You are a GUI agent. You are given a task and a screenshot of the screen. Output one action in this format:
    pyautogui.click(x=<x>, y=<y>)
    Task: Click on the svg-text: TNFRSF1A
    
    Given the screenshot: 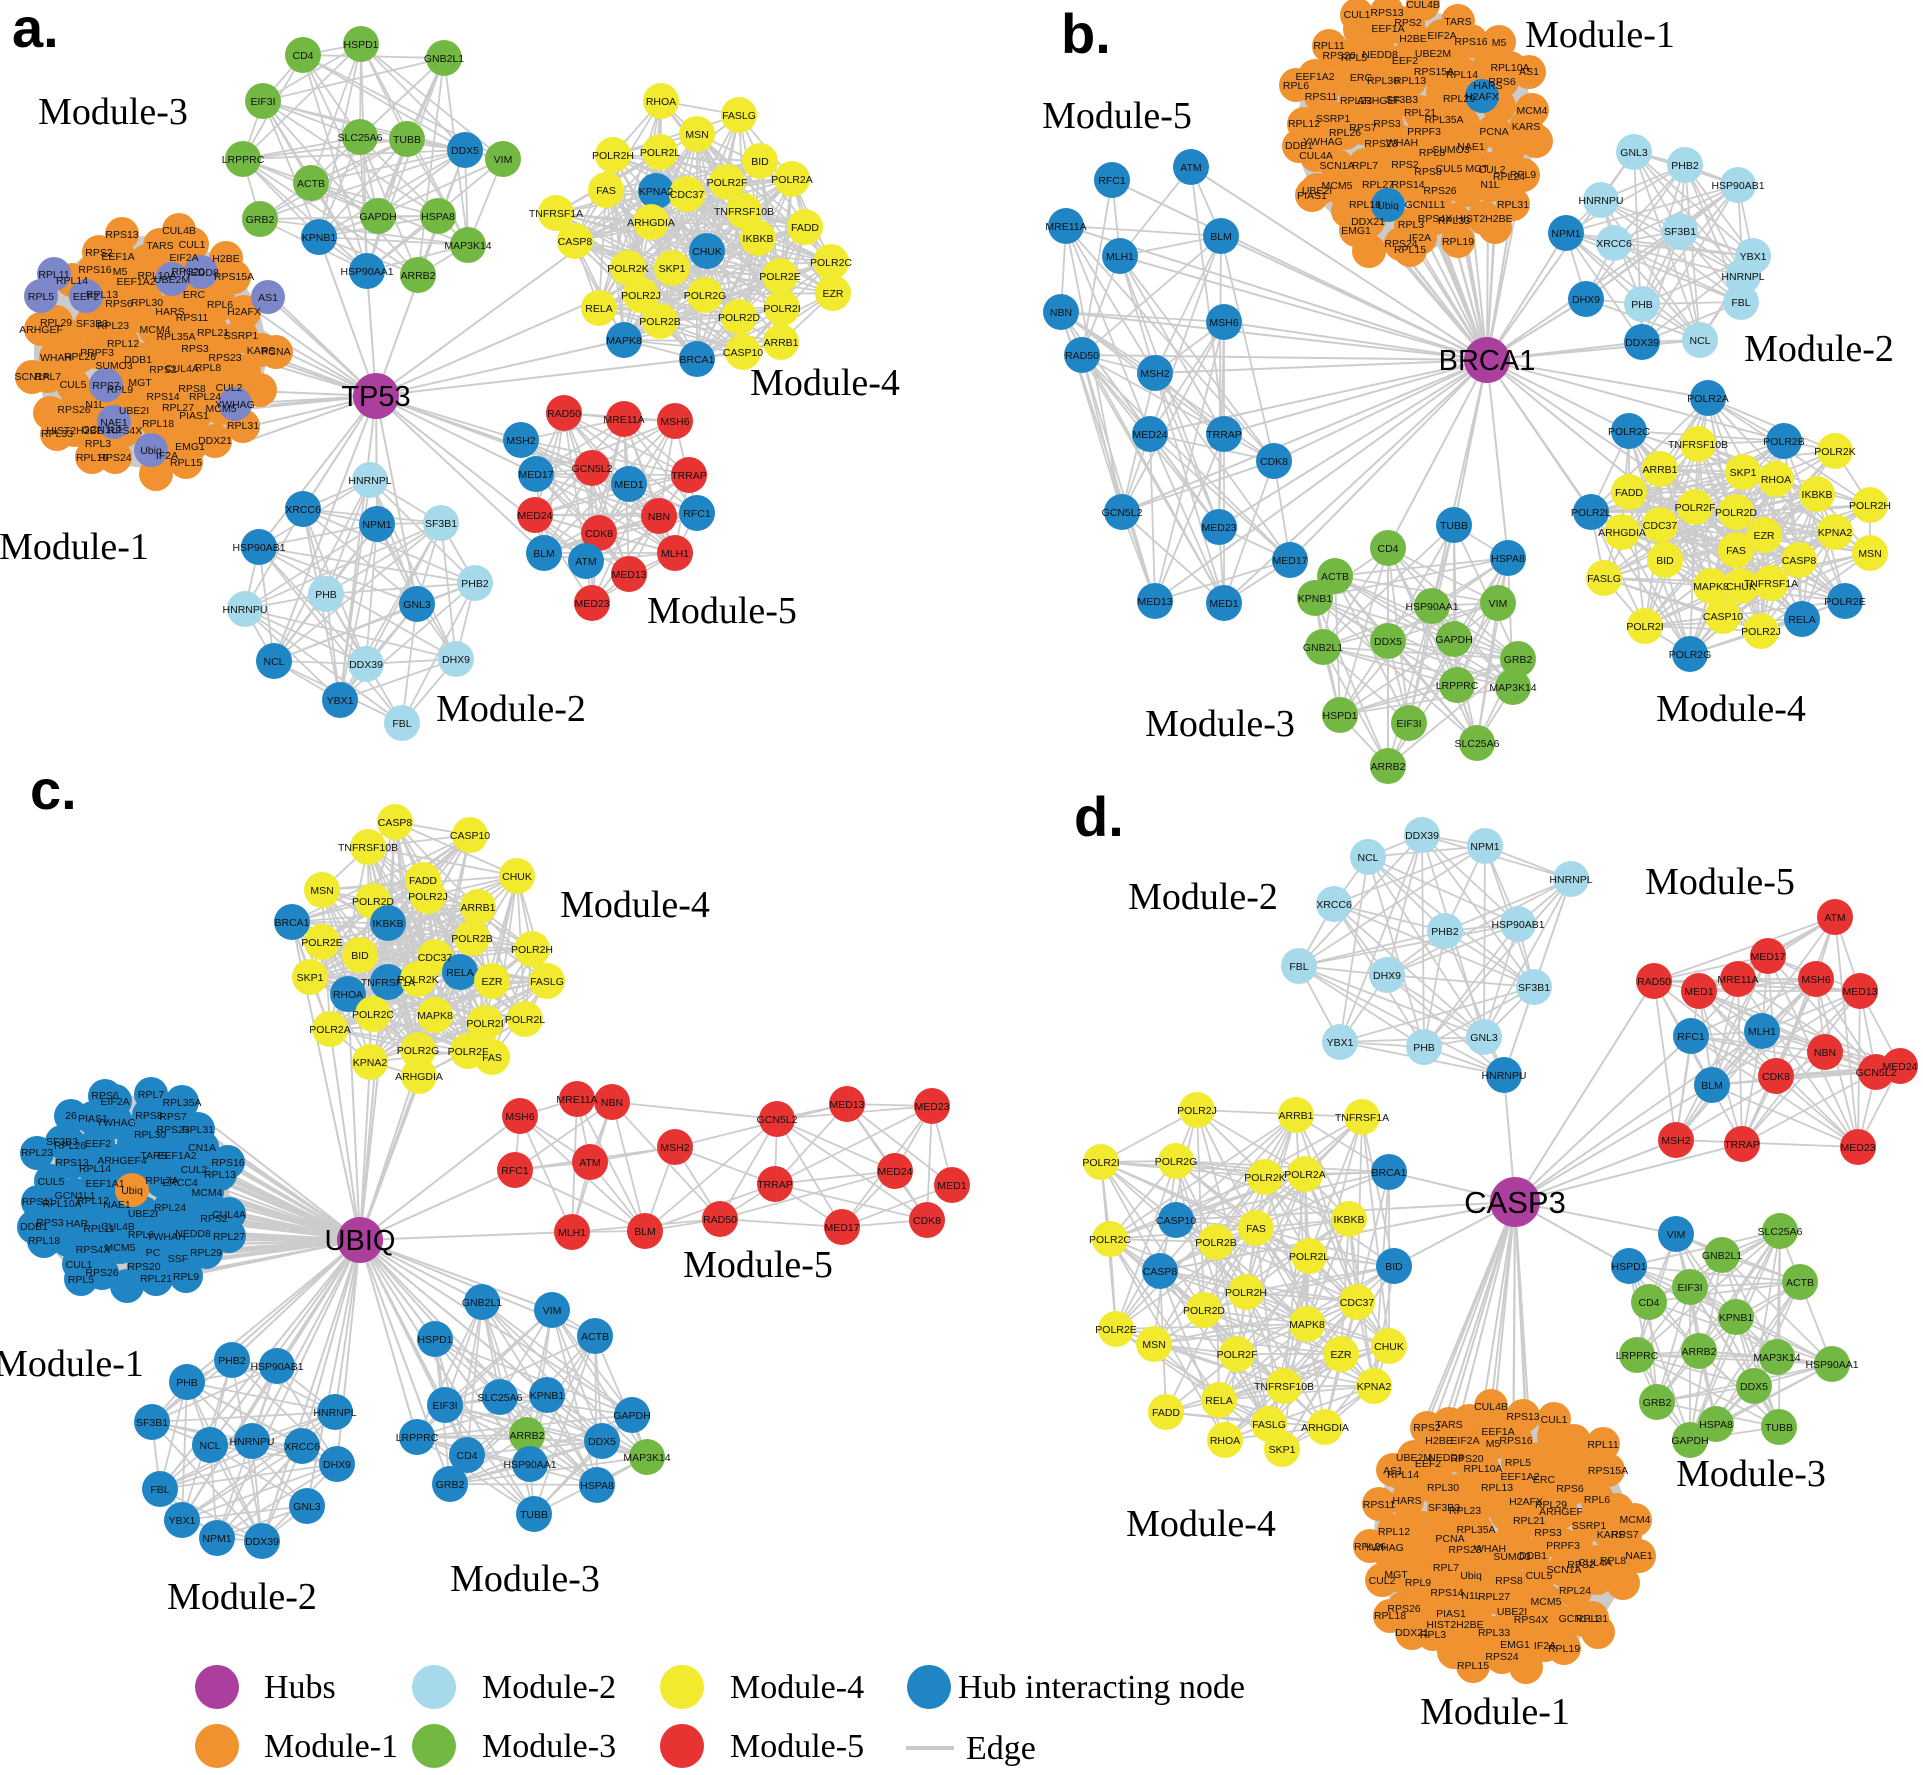 What is the action you would take?
    pyautogui.click(x=1771, y=584)
    